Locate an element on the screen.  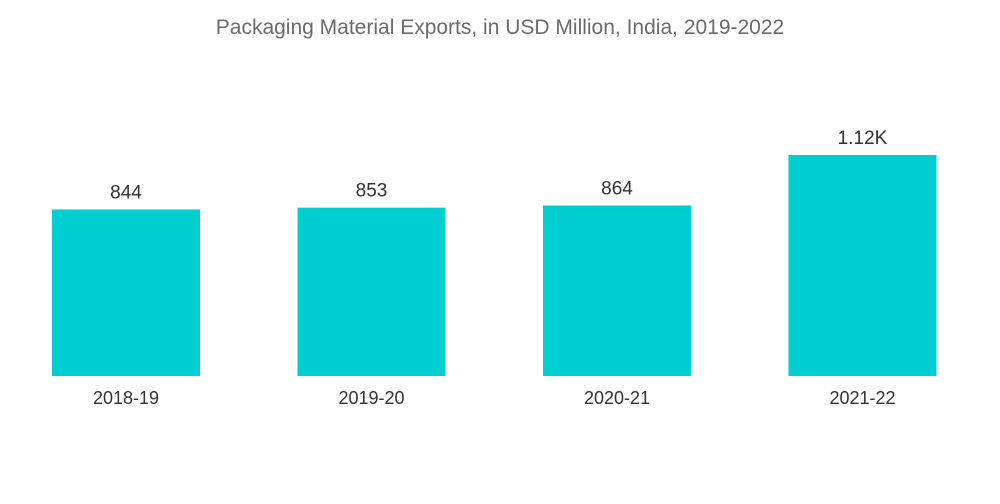
x-tick-label-2018-19: 2018-19 is located at coordinates (126, 398).